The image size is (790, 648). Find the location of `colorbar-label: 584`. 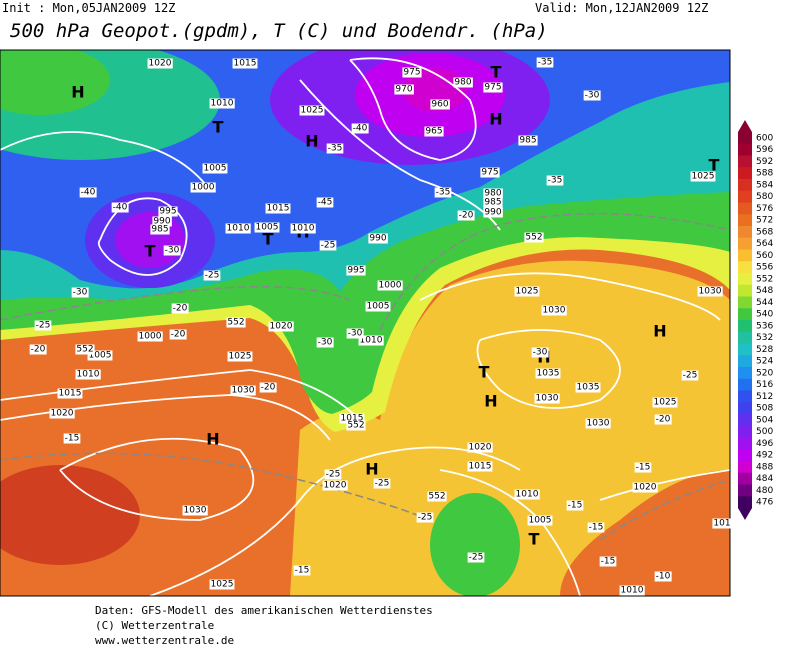

colorbar-label: 584 is located at coordinates (764, 185).